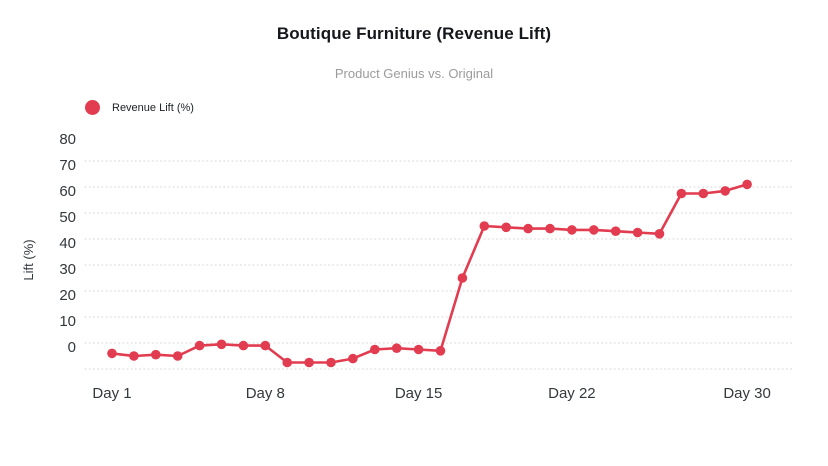 This screenshot has width=828, height=466. What do you see at coordinates (419, 393) in the screenshot?
I see `x-tick-label: Day 15` at bounding box center [419, 393].